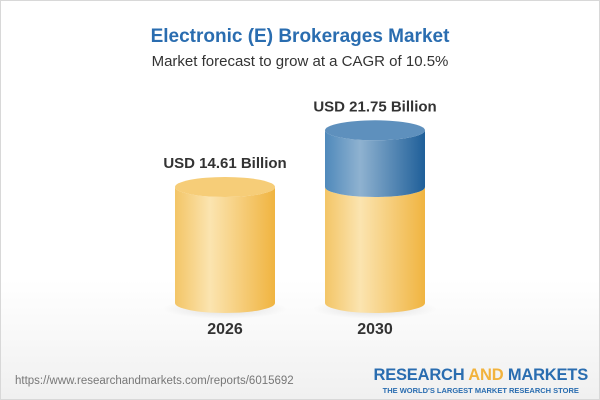  Describe the element at coordinates (225, 329) in the screenshot. I see `category-label: 2026` at that location.